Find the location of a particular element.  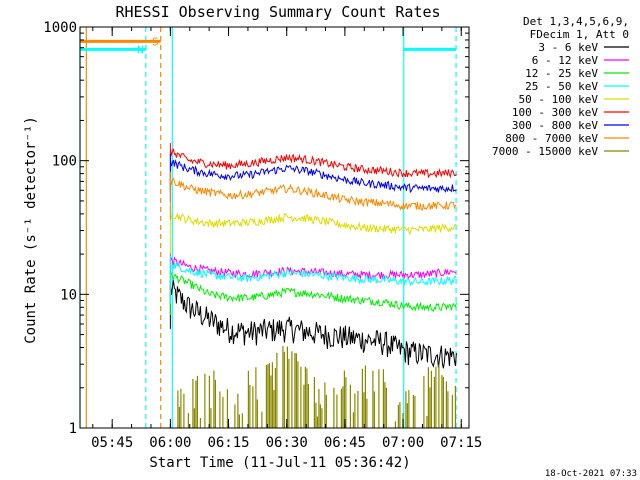

x-tick-label: 06:15 is located at coordinates (228, 443).